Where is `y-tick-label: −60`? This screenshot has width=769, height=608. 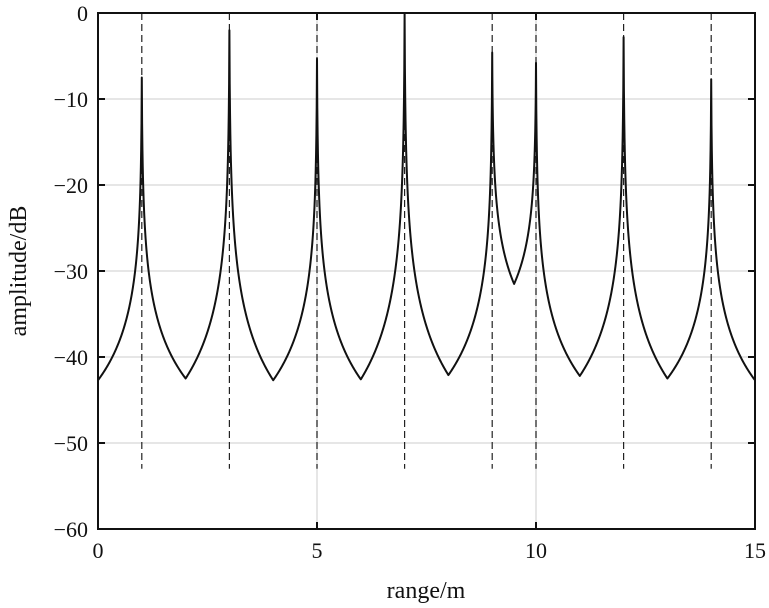
y-tick-label: −60 is located at coordinates (71, 529).